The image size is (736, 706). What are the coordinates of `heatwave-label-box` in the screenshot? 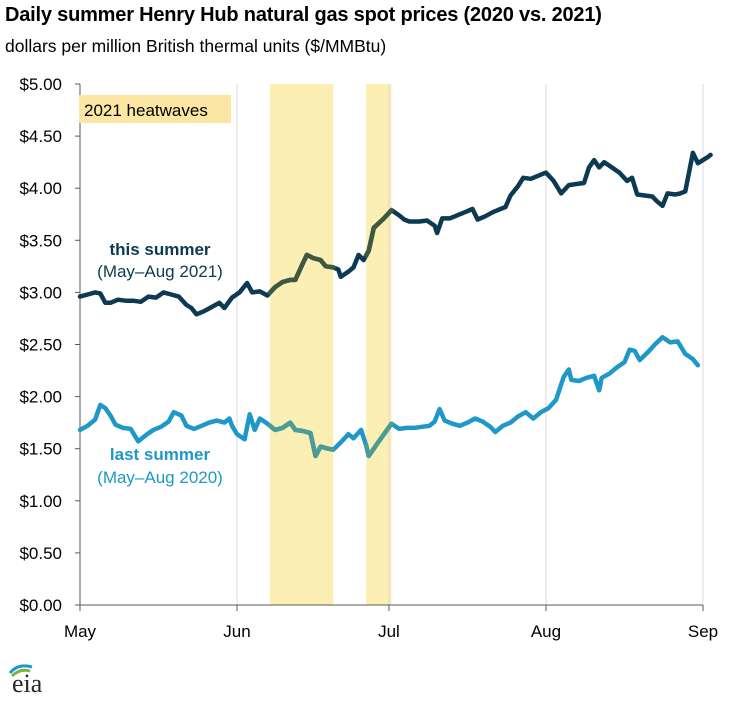 It's located at (155, 109).